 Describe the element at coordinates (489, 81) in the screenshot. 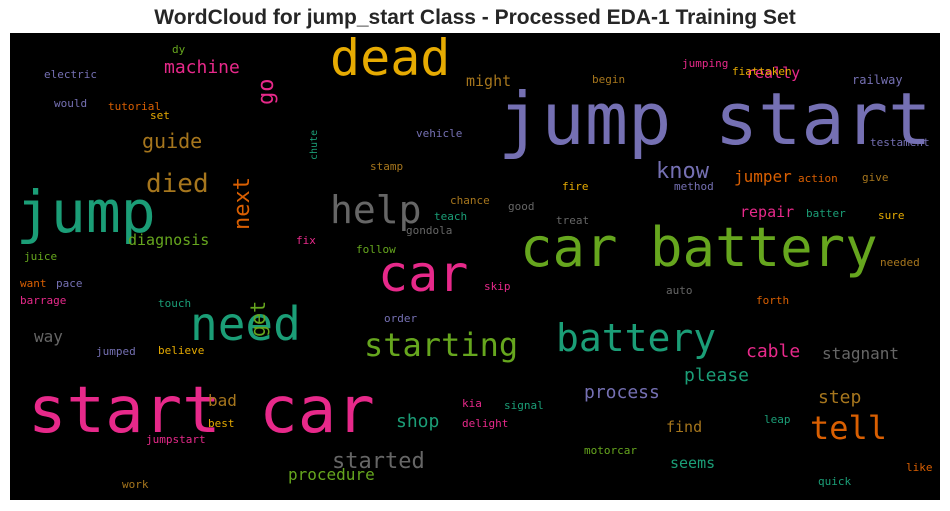

I see `word-might: might` at that location.